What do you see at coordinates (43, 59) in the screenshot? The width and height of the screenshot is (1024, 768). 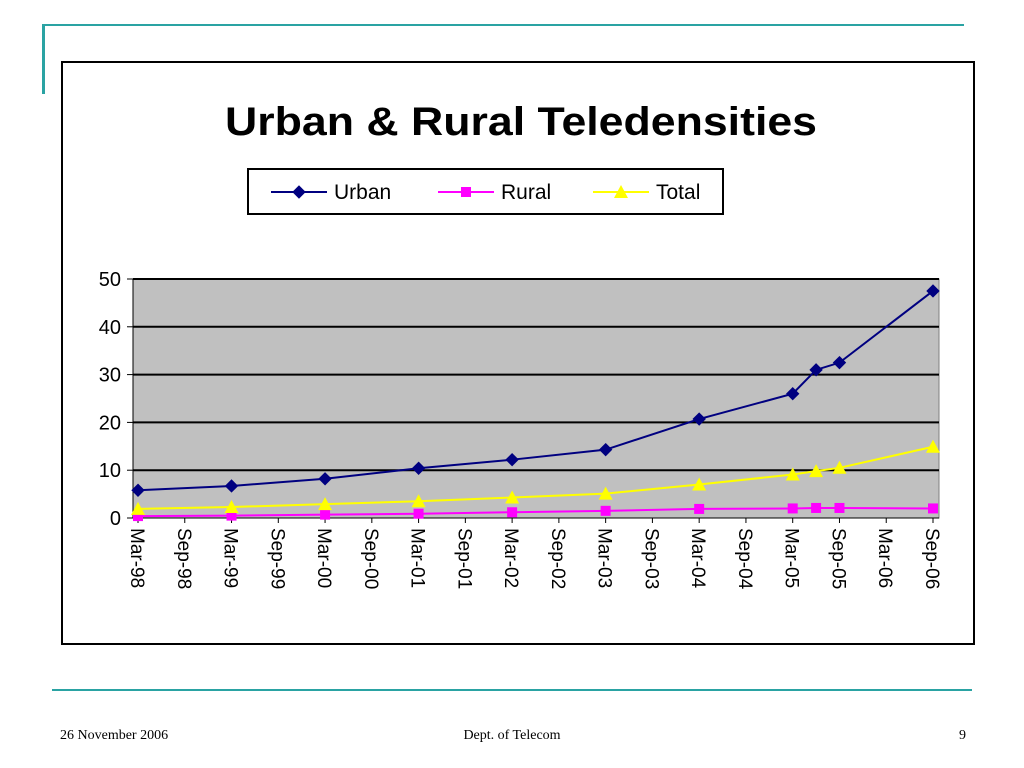 I see `accent-vertical-line` at bounding box center [43, 59].